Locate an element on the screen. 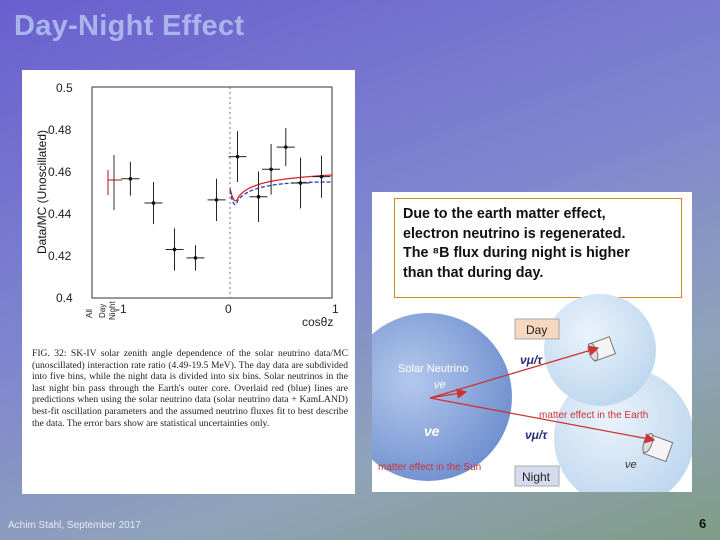  y-tick-label: 0.46 is located at coordinates (60, 172).